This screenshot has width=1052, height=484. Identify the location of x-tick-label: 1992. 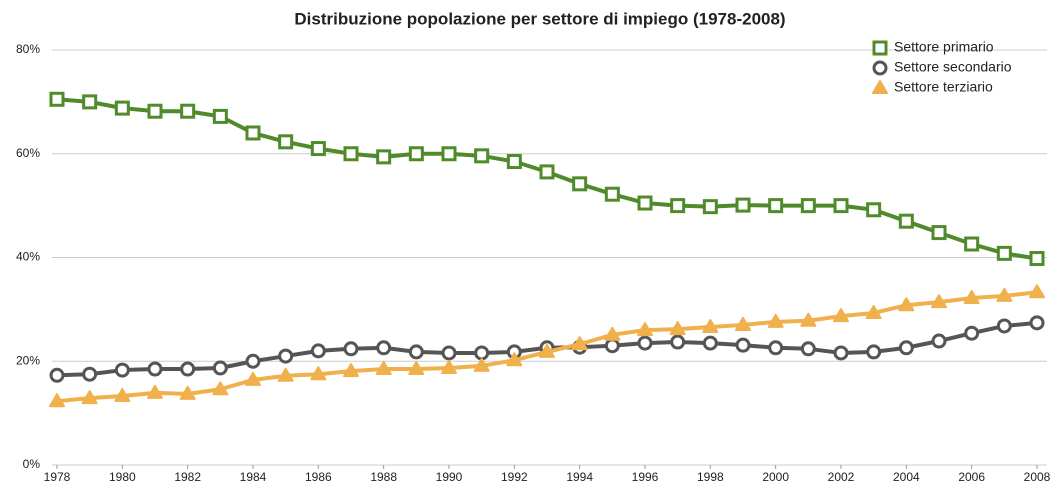
(514, 477).